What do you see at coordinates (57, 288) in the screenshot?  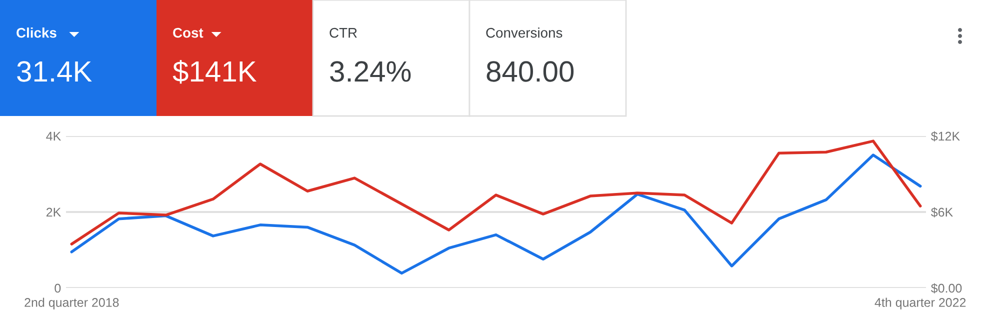 I see `y-tick-label: 0` at bounding box center [57, 288].